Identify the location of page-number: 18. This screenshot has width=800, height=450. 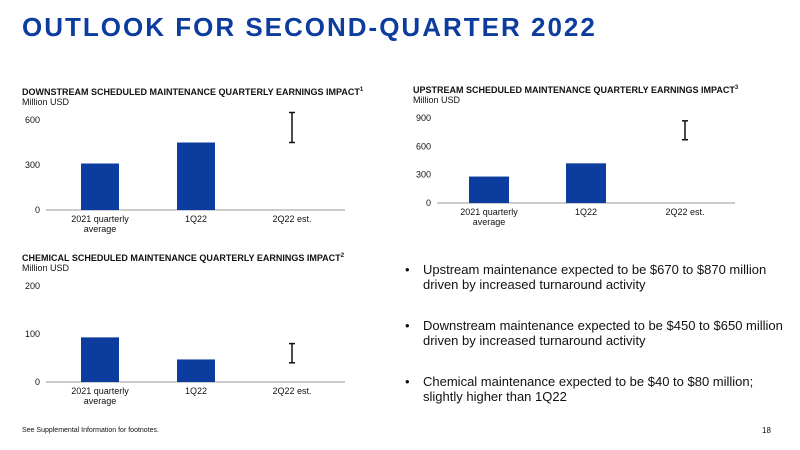
(766, 430).